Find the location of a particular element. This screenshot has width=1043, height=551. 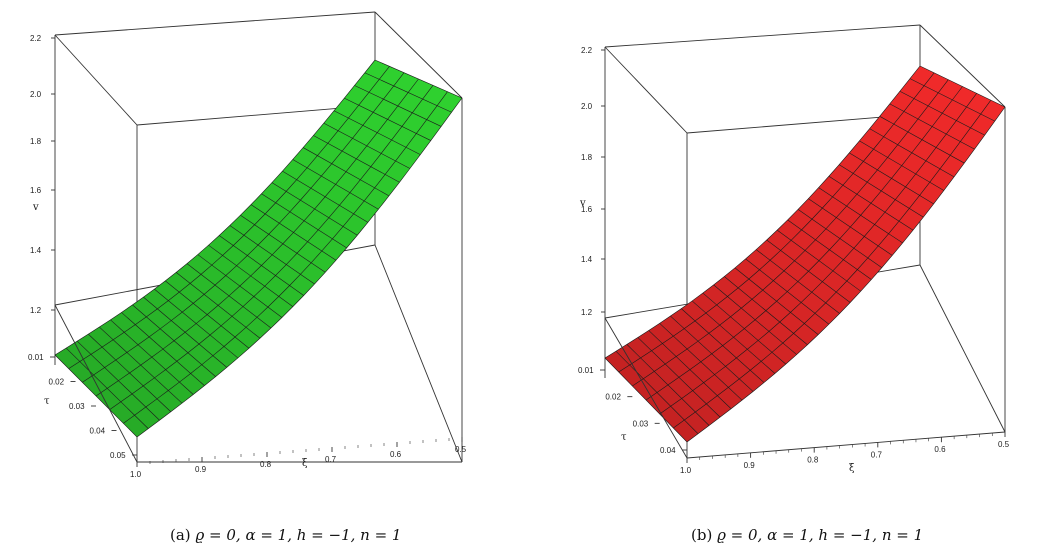

caption-a: (a) ϱ = 0, α = 1, h = −1, n = 1 is located at coordinates (285, 535).